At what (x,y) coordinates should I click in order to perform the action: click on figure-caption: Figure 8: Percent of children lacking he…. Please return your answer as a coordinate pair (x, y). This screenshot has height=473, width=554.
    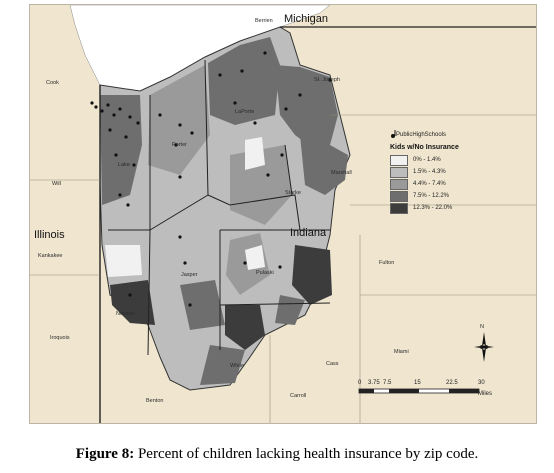
    Looking at the image, I should click on (277, 454).